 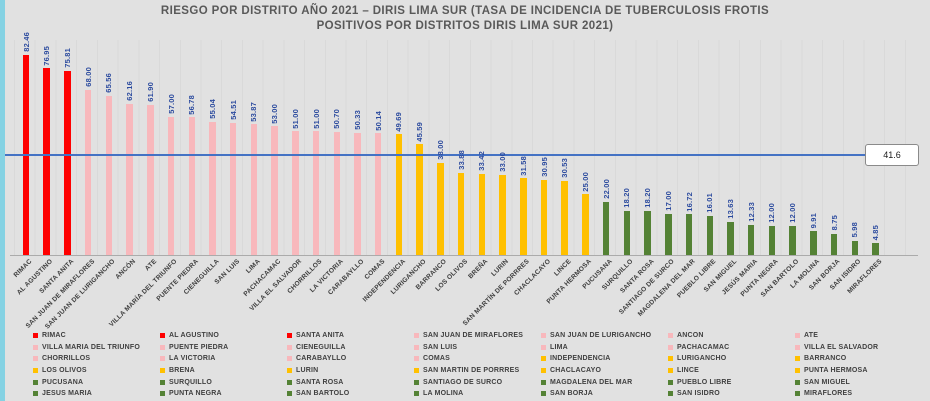 What do you see at coordinates (544, 167) in the screenshot?
I see `bar-value-label-chaclacayo: 30.95` at bounding box center [544, 167].